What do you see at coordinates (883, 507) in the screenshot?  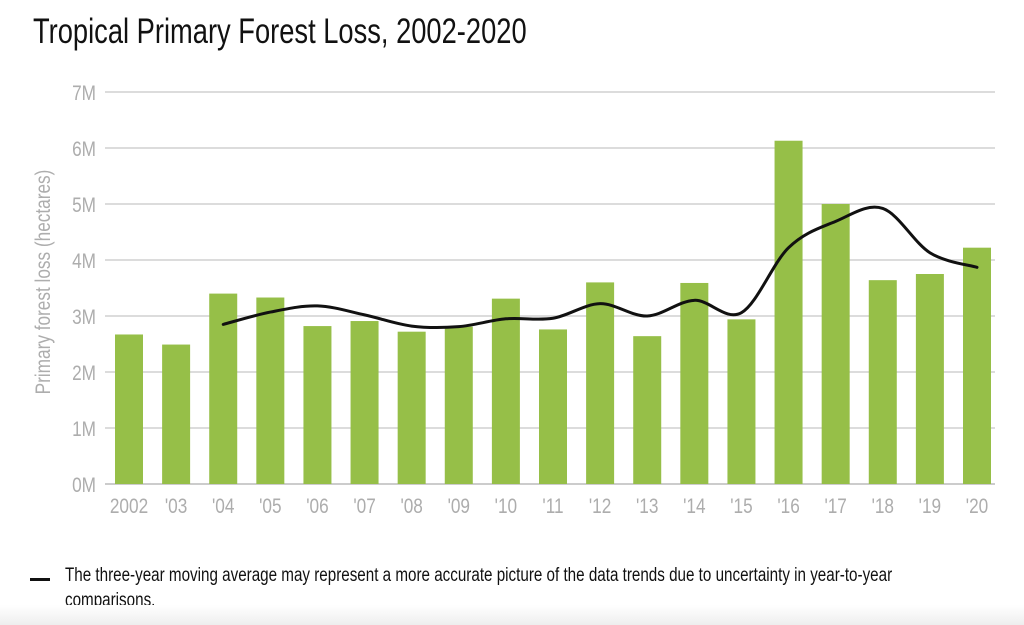 I see `x-tick-label: '18` at bounding box center [883, 507].